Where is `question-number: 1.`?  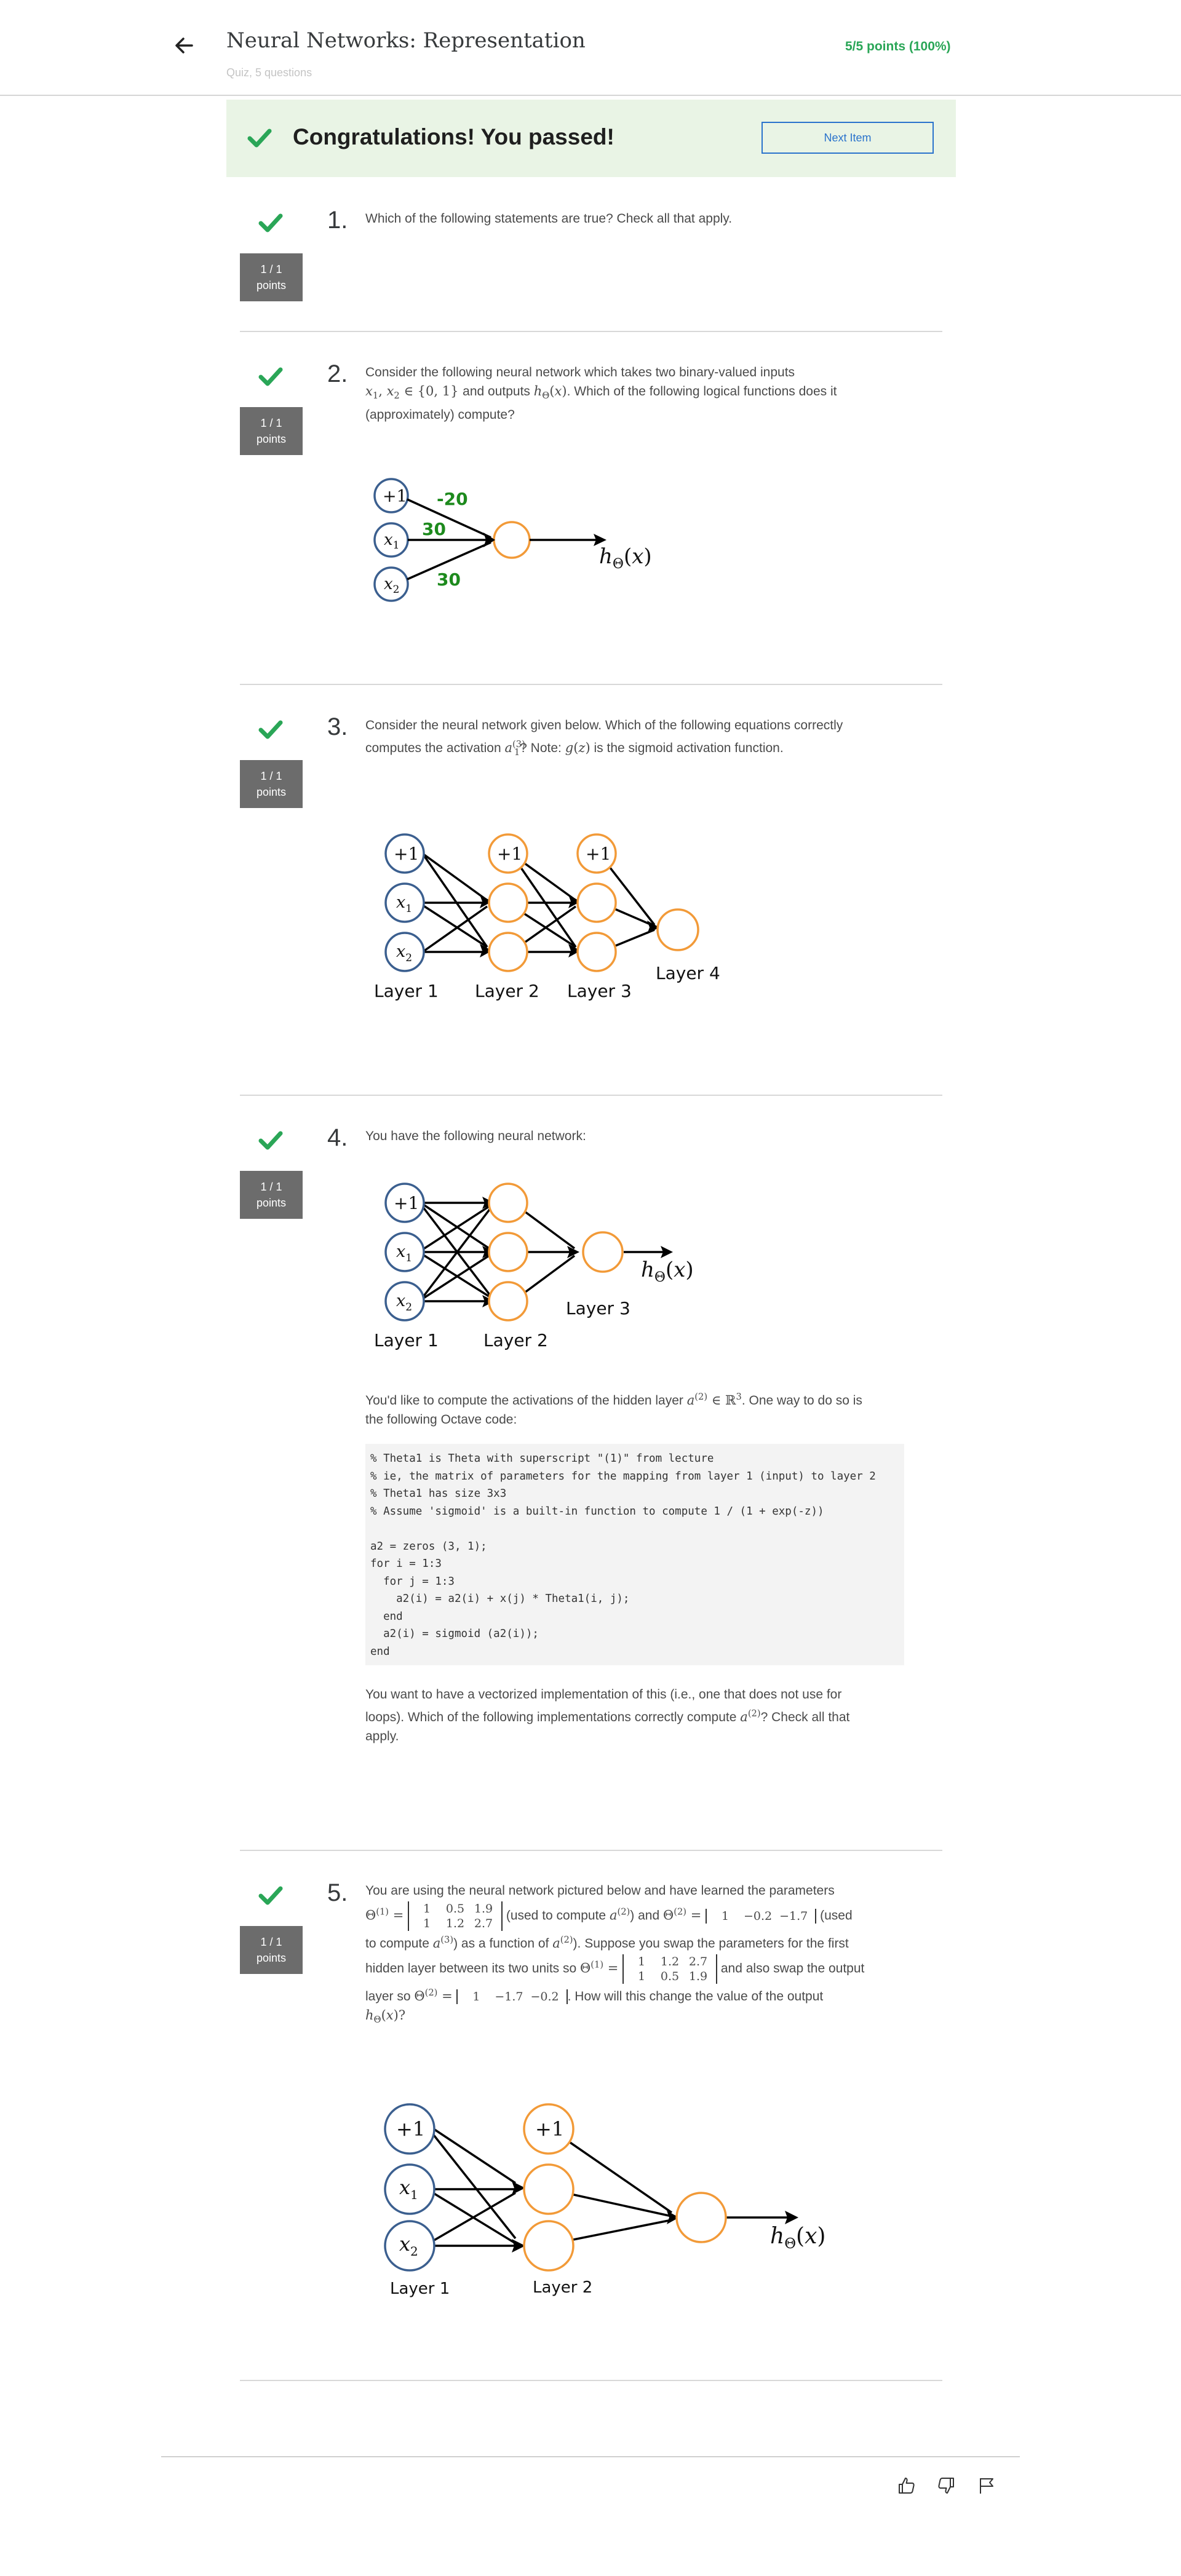 question-number: 1. is located at coordinates (337, 220).